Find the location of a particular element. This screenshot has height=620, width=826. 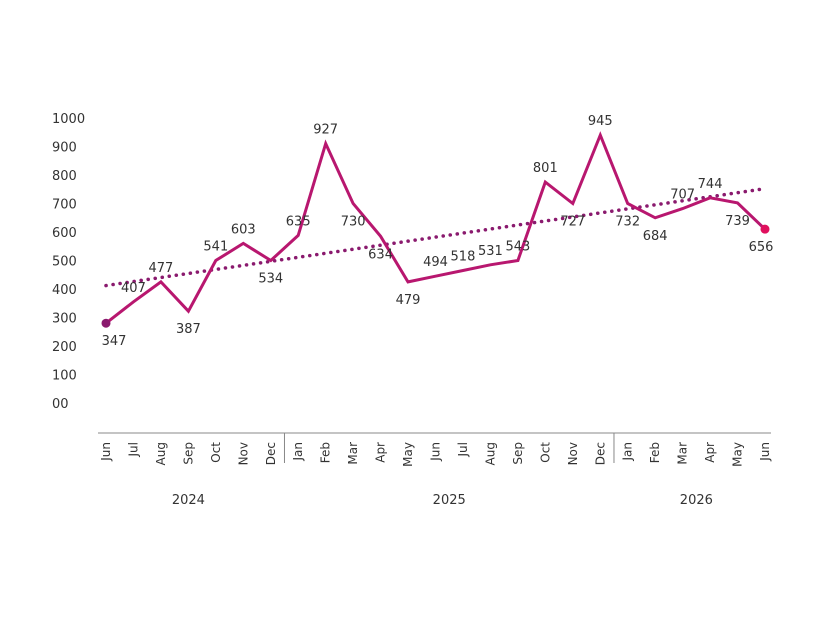

data-label: 603 is located at coordinates (243, 229).